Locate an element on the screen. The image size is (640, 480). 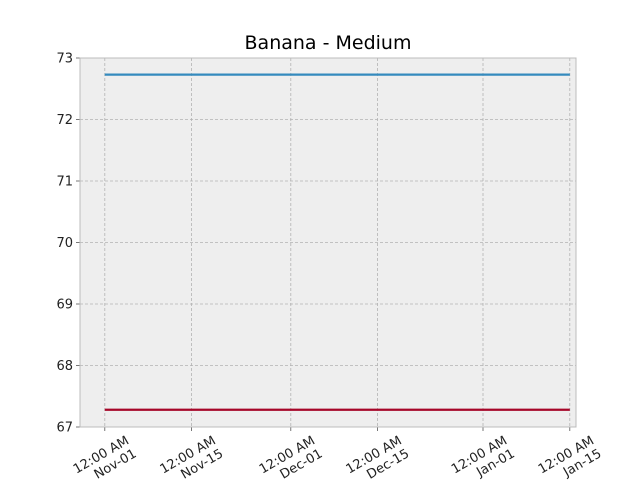
y-tick-label: 73 is located at coordinates (64, 59).